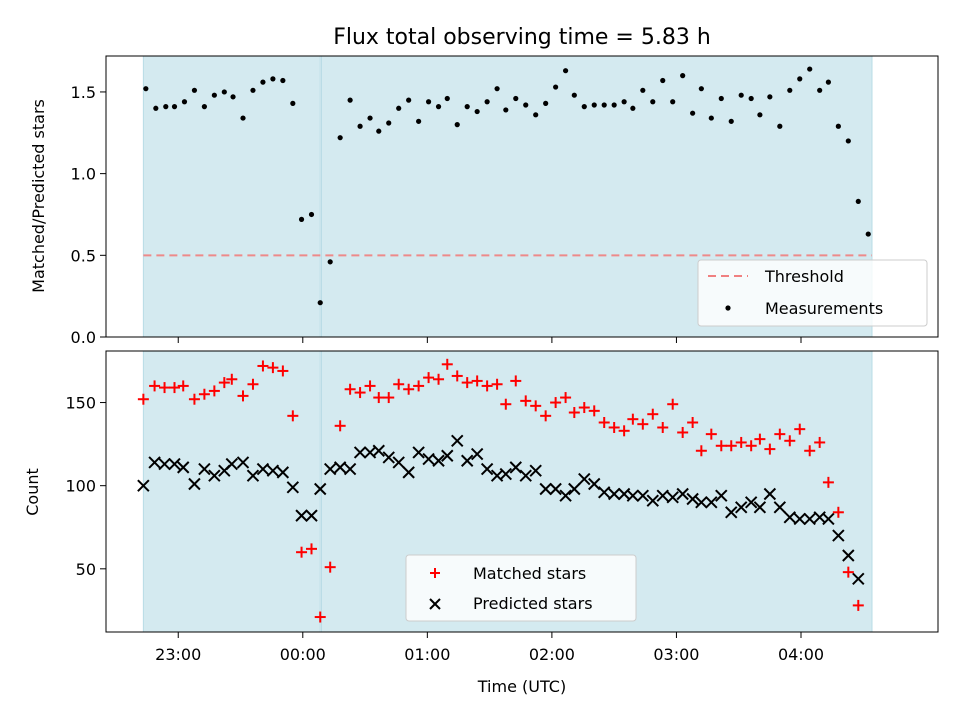  I want to click on bottom-legend: Matched stars Predicted stars, so click(521, 588).